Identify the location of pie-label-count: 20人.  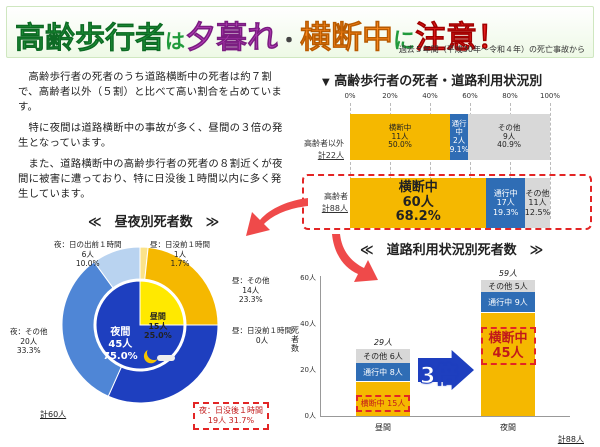
(29, 341).